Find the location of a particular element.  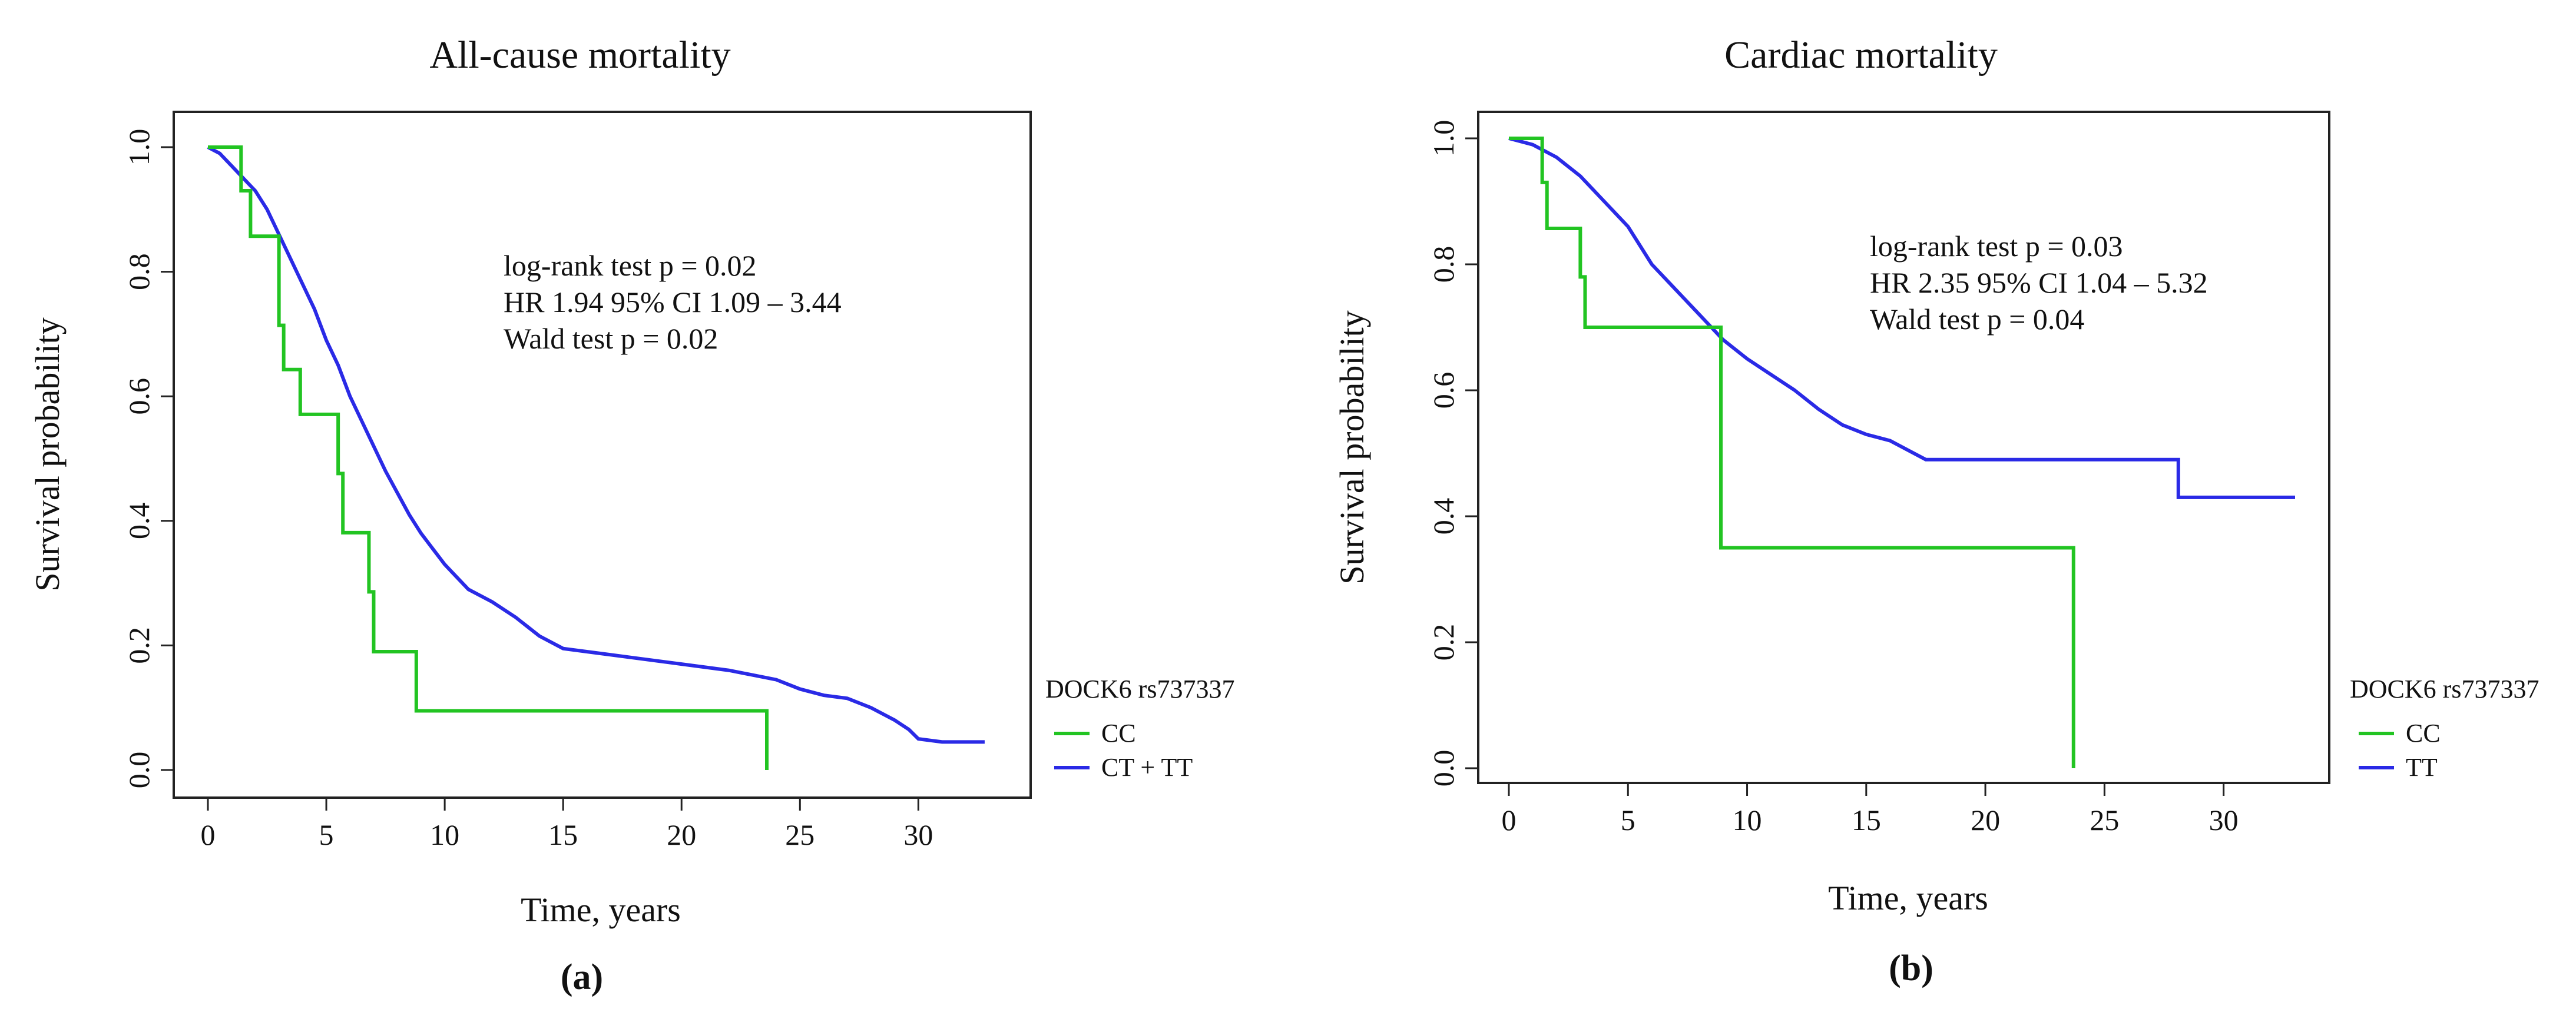

legend-label-ct-tt: CT + TT is located at coordinates (1147, 767).